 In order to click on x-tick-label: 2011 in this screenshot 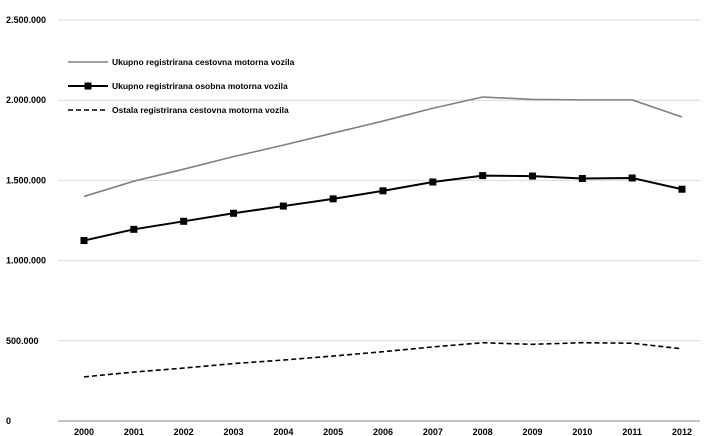, I will do `click(632, 431)`.